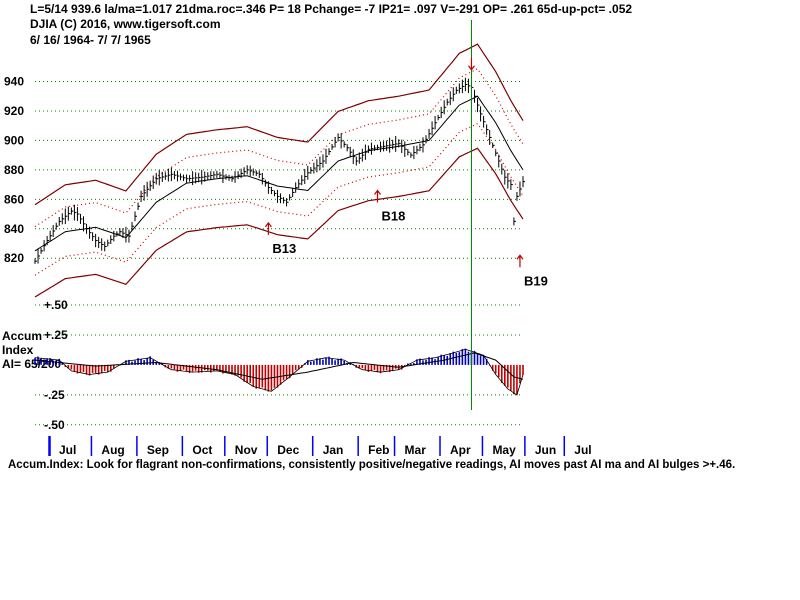 The width and height of the screenshot is (800, 600). What do you see at coordinates (246, 450) in the screenshot?
I see `month-label-Nov: Nov` at bounding box center [246, 450].